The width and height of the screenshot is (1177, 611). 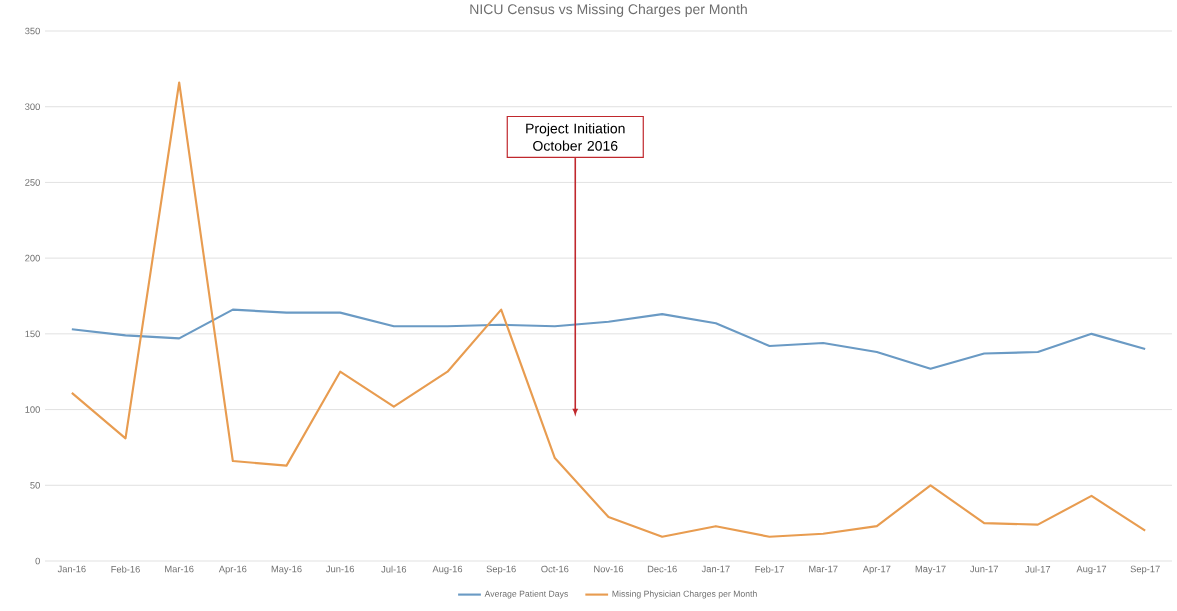 What do you see at coordinates (32, 31) in the screenshot?
I see `y-tick-label: 350` at bounding box center [32, 31].